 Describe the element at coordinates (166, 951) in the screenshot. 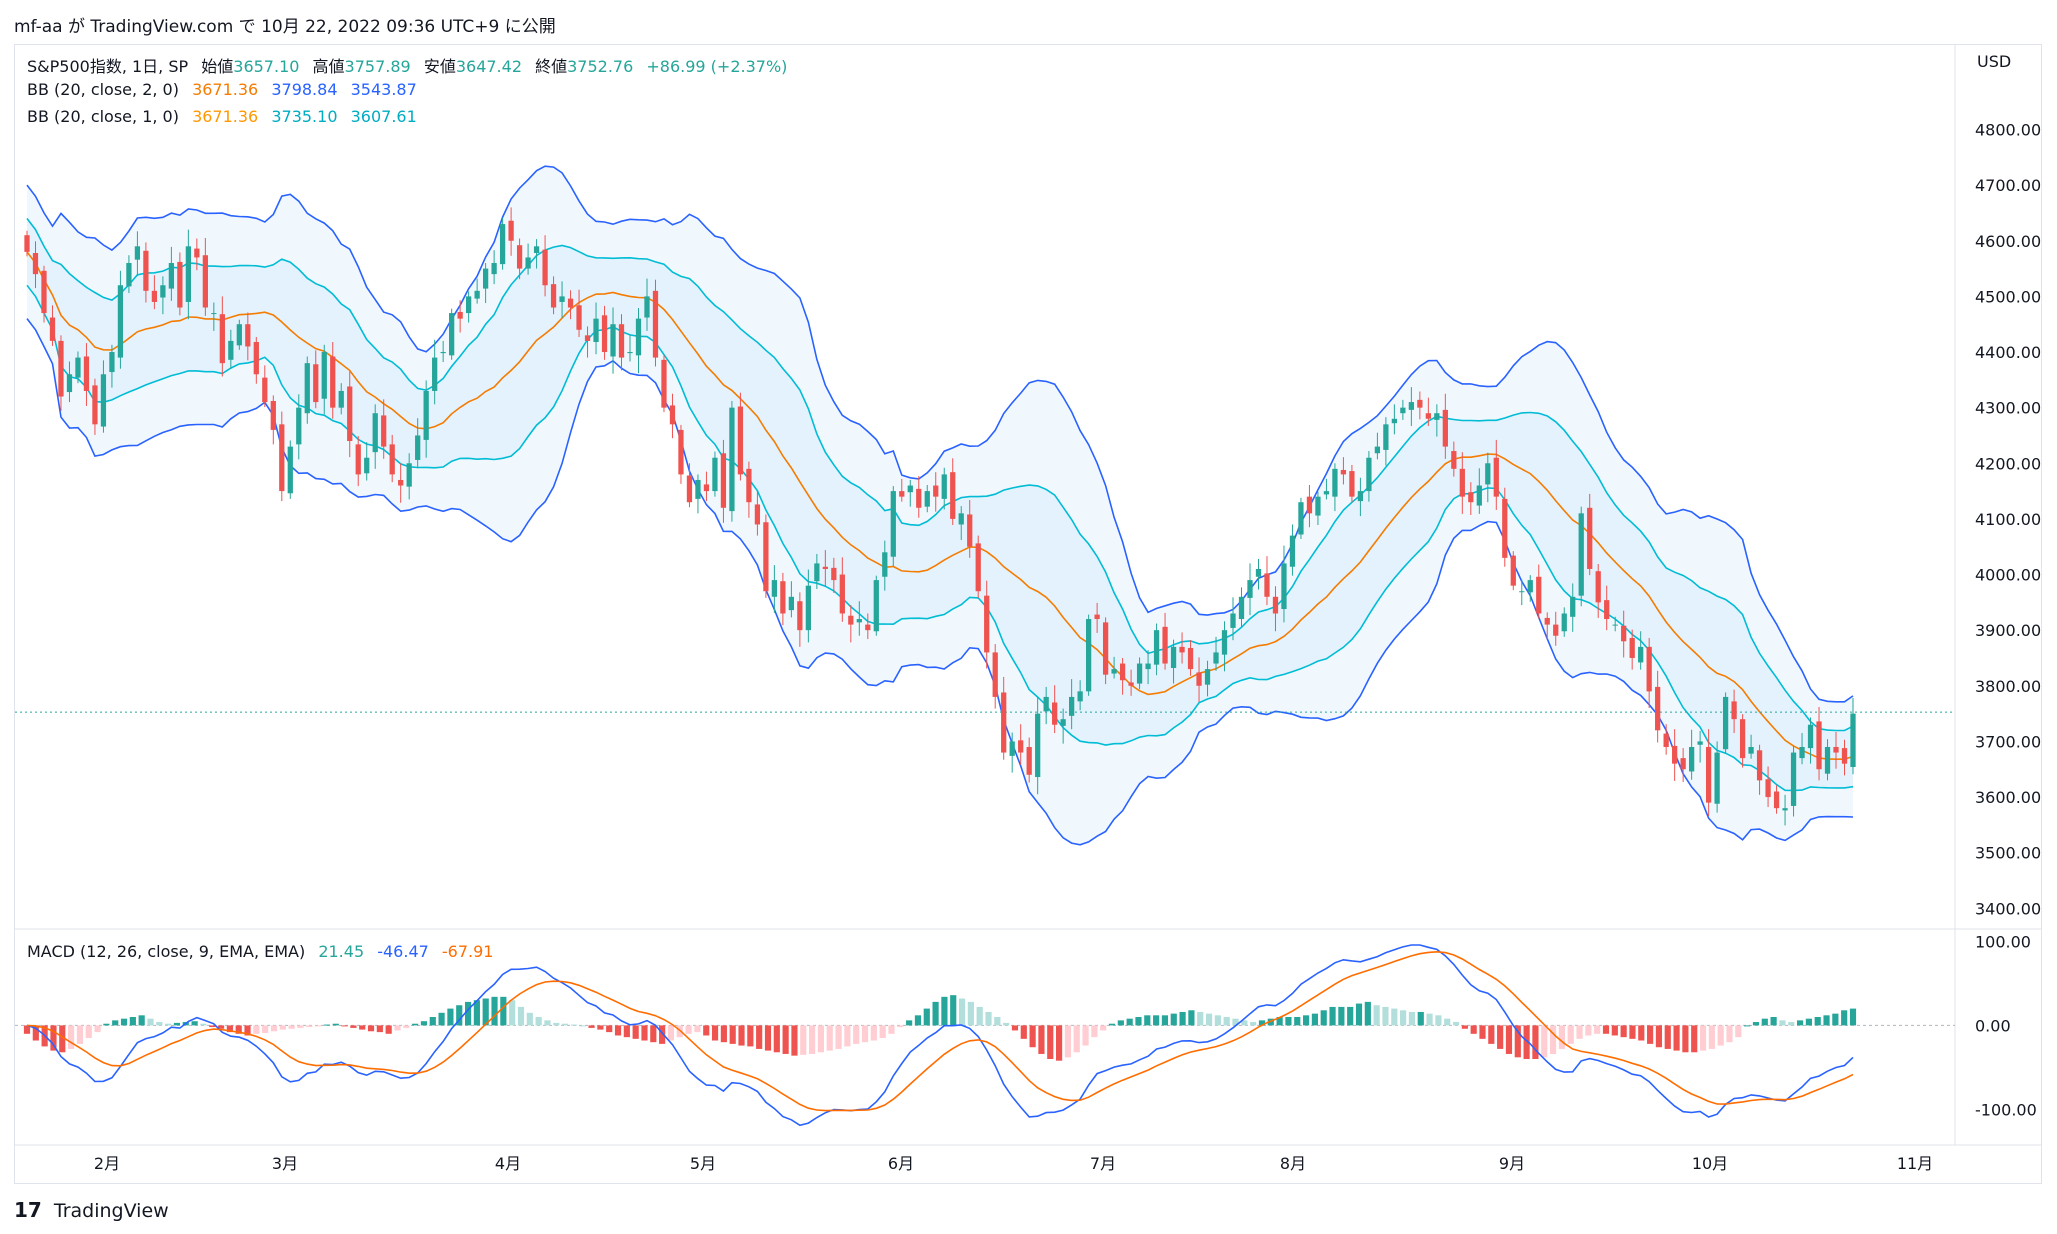

I see `macd-name: MACD (12, 26, close, 9, EMA, EMA)` at that location.